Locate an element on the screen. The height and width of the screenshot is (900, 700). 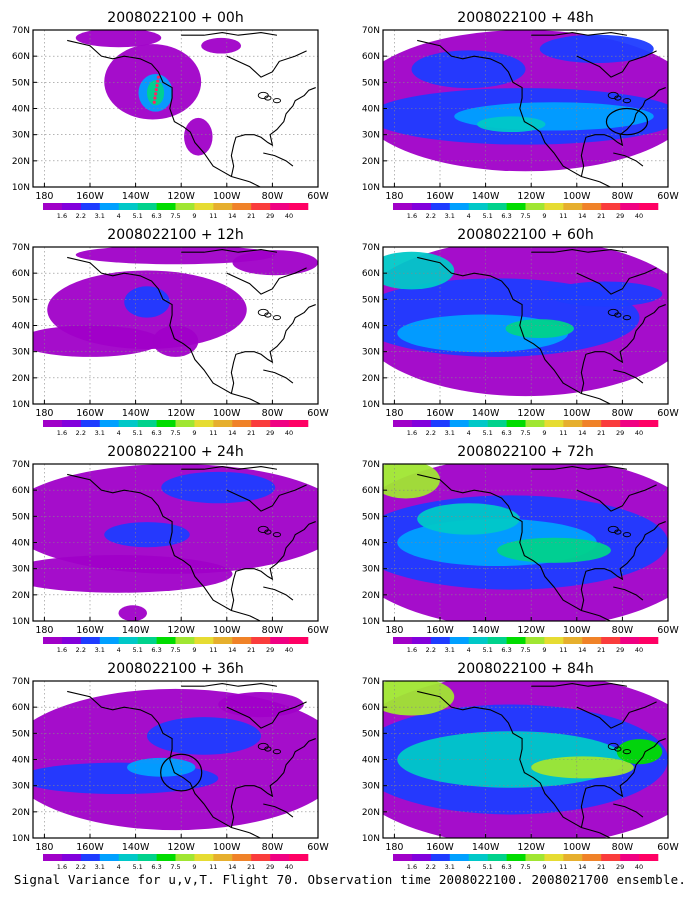
panel-title: 2008022100 + 60h is located at coordinates (525, 235).